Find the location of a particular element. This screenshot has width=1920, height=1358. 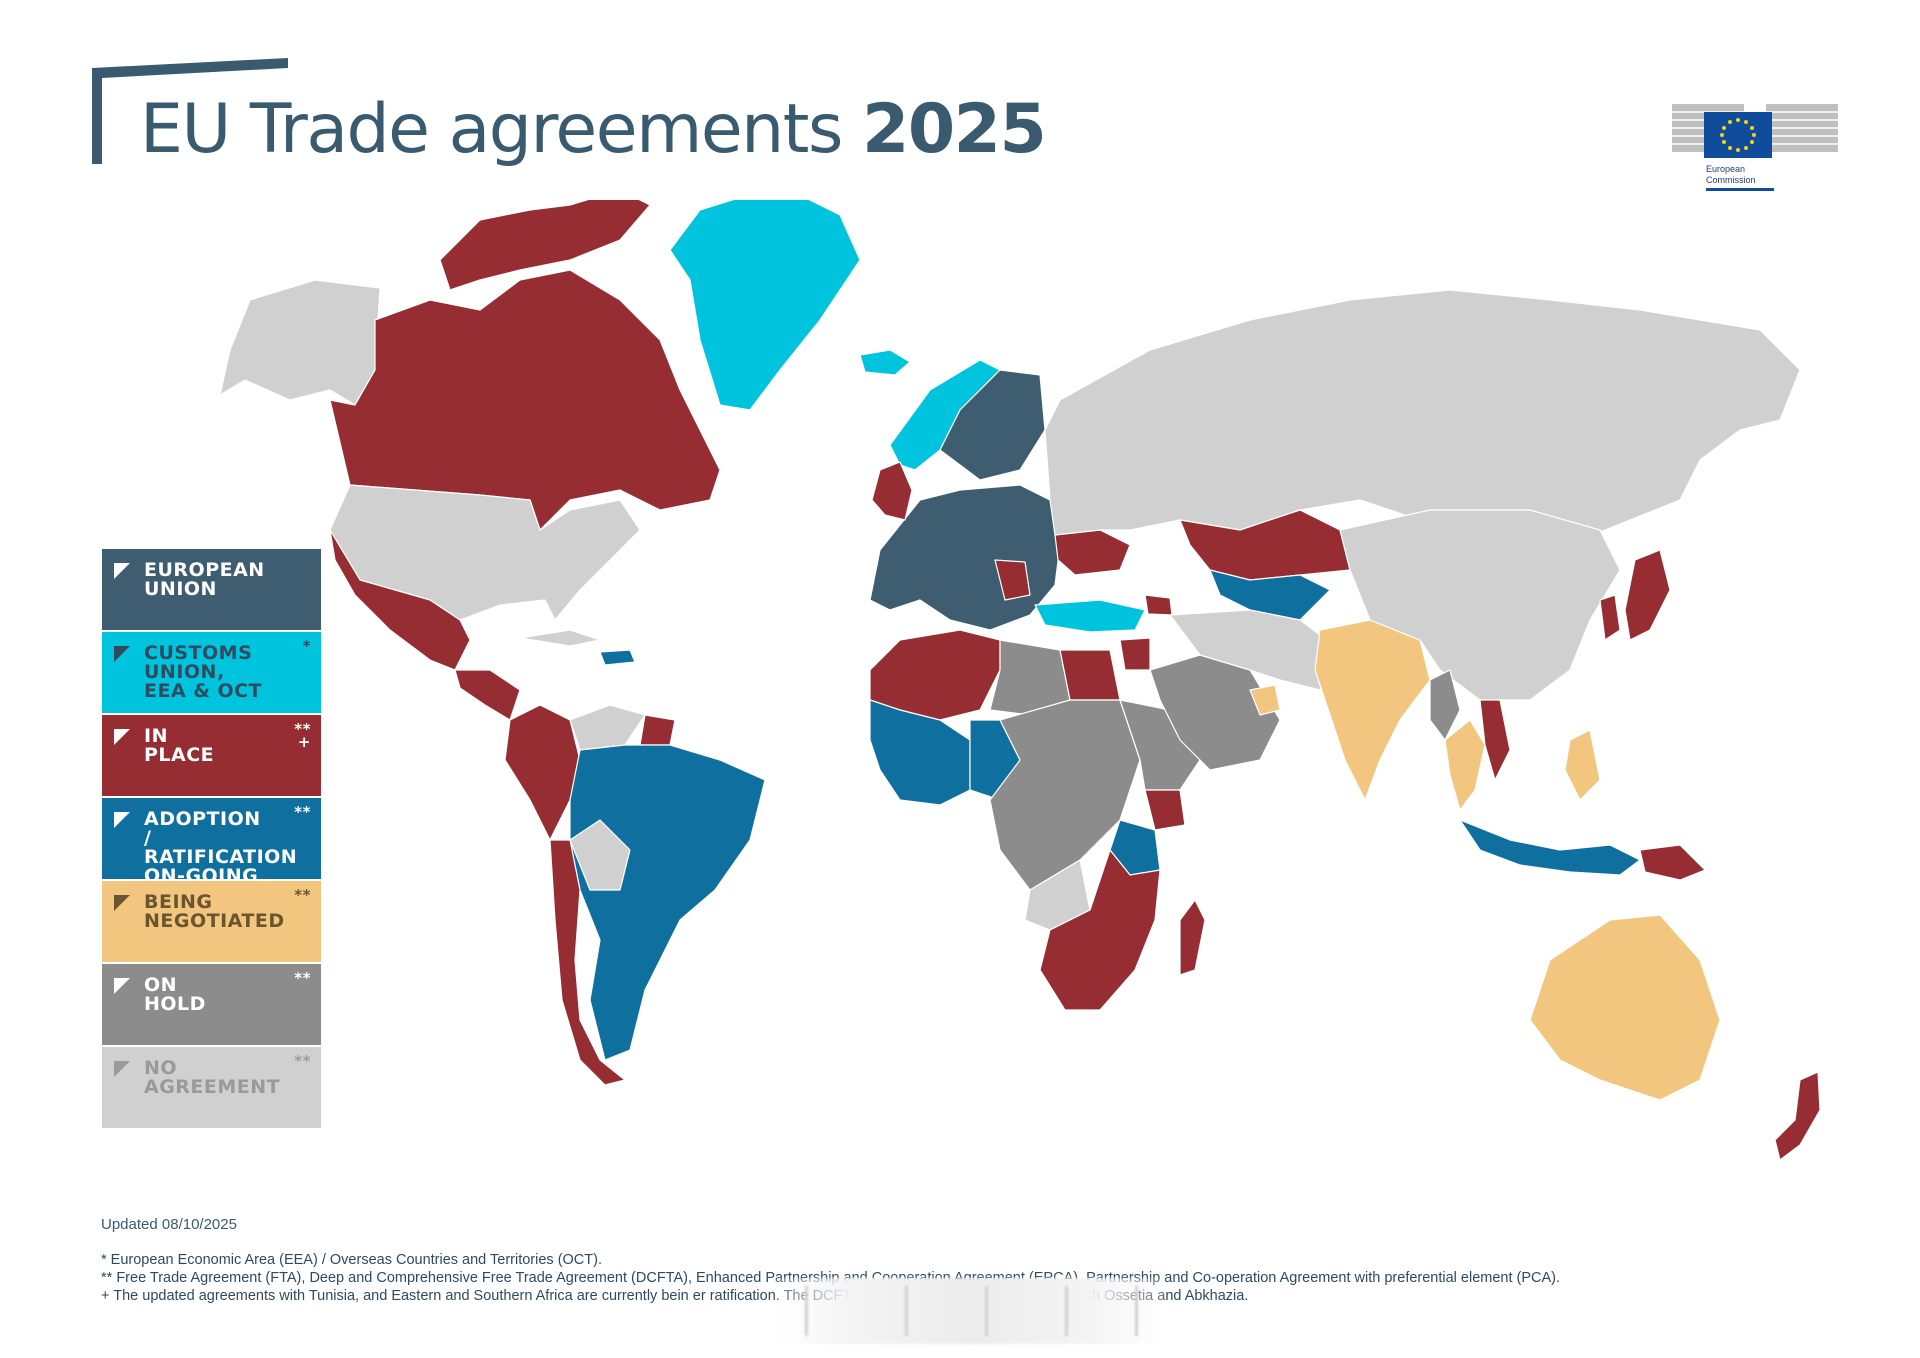

updated-date: Updated 08/10/2025 is located at coordinates (169, 1224).